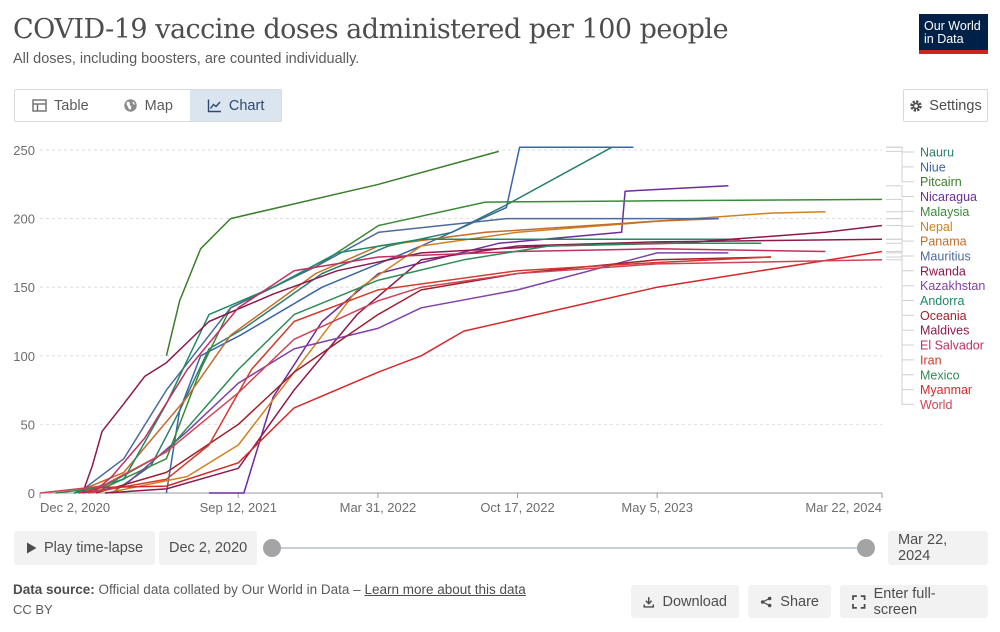 This screenshot has height=632, width=1000. Describe the element at coordinates (952, 26) in the screenshot. I see `logo-line1: Our World` at that location.